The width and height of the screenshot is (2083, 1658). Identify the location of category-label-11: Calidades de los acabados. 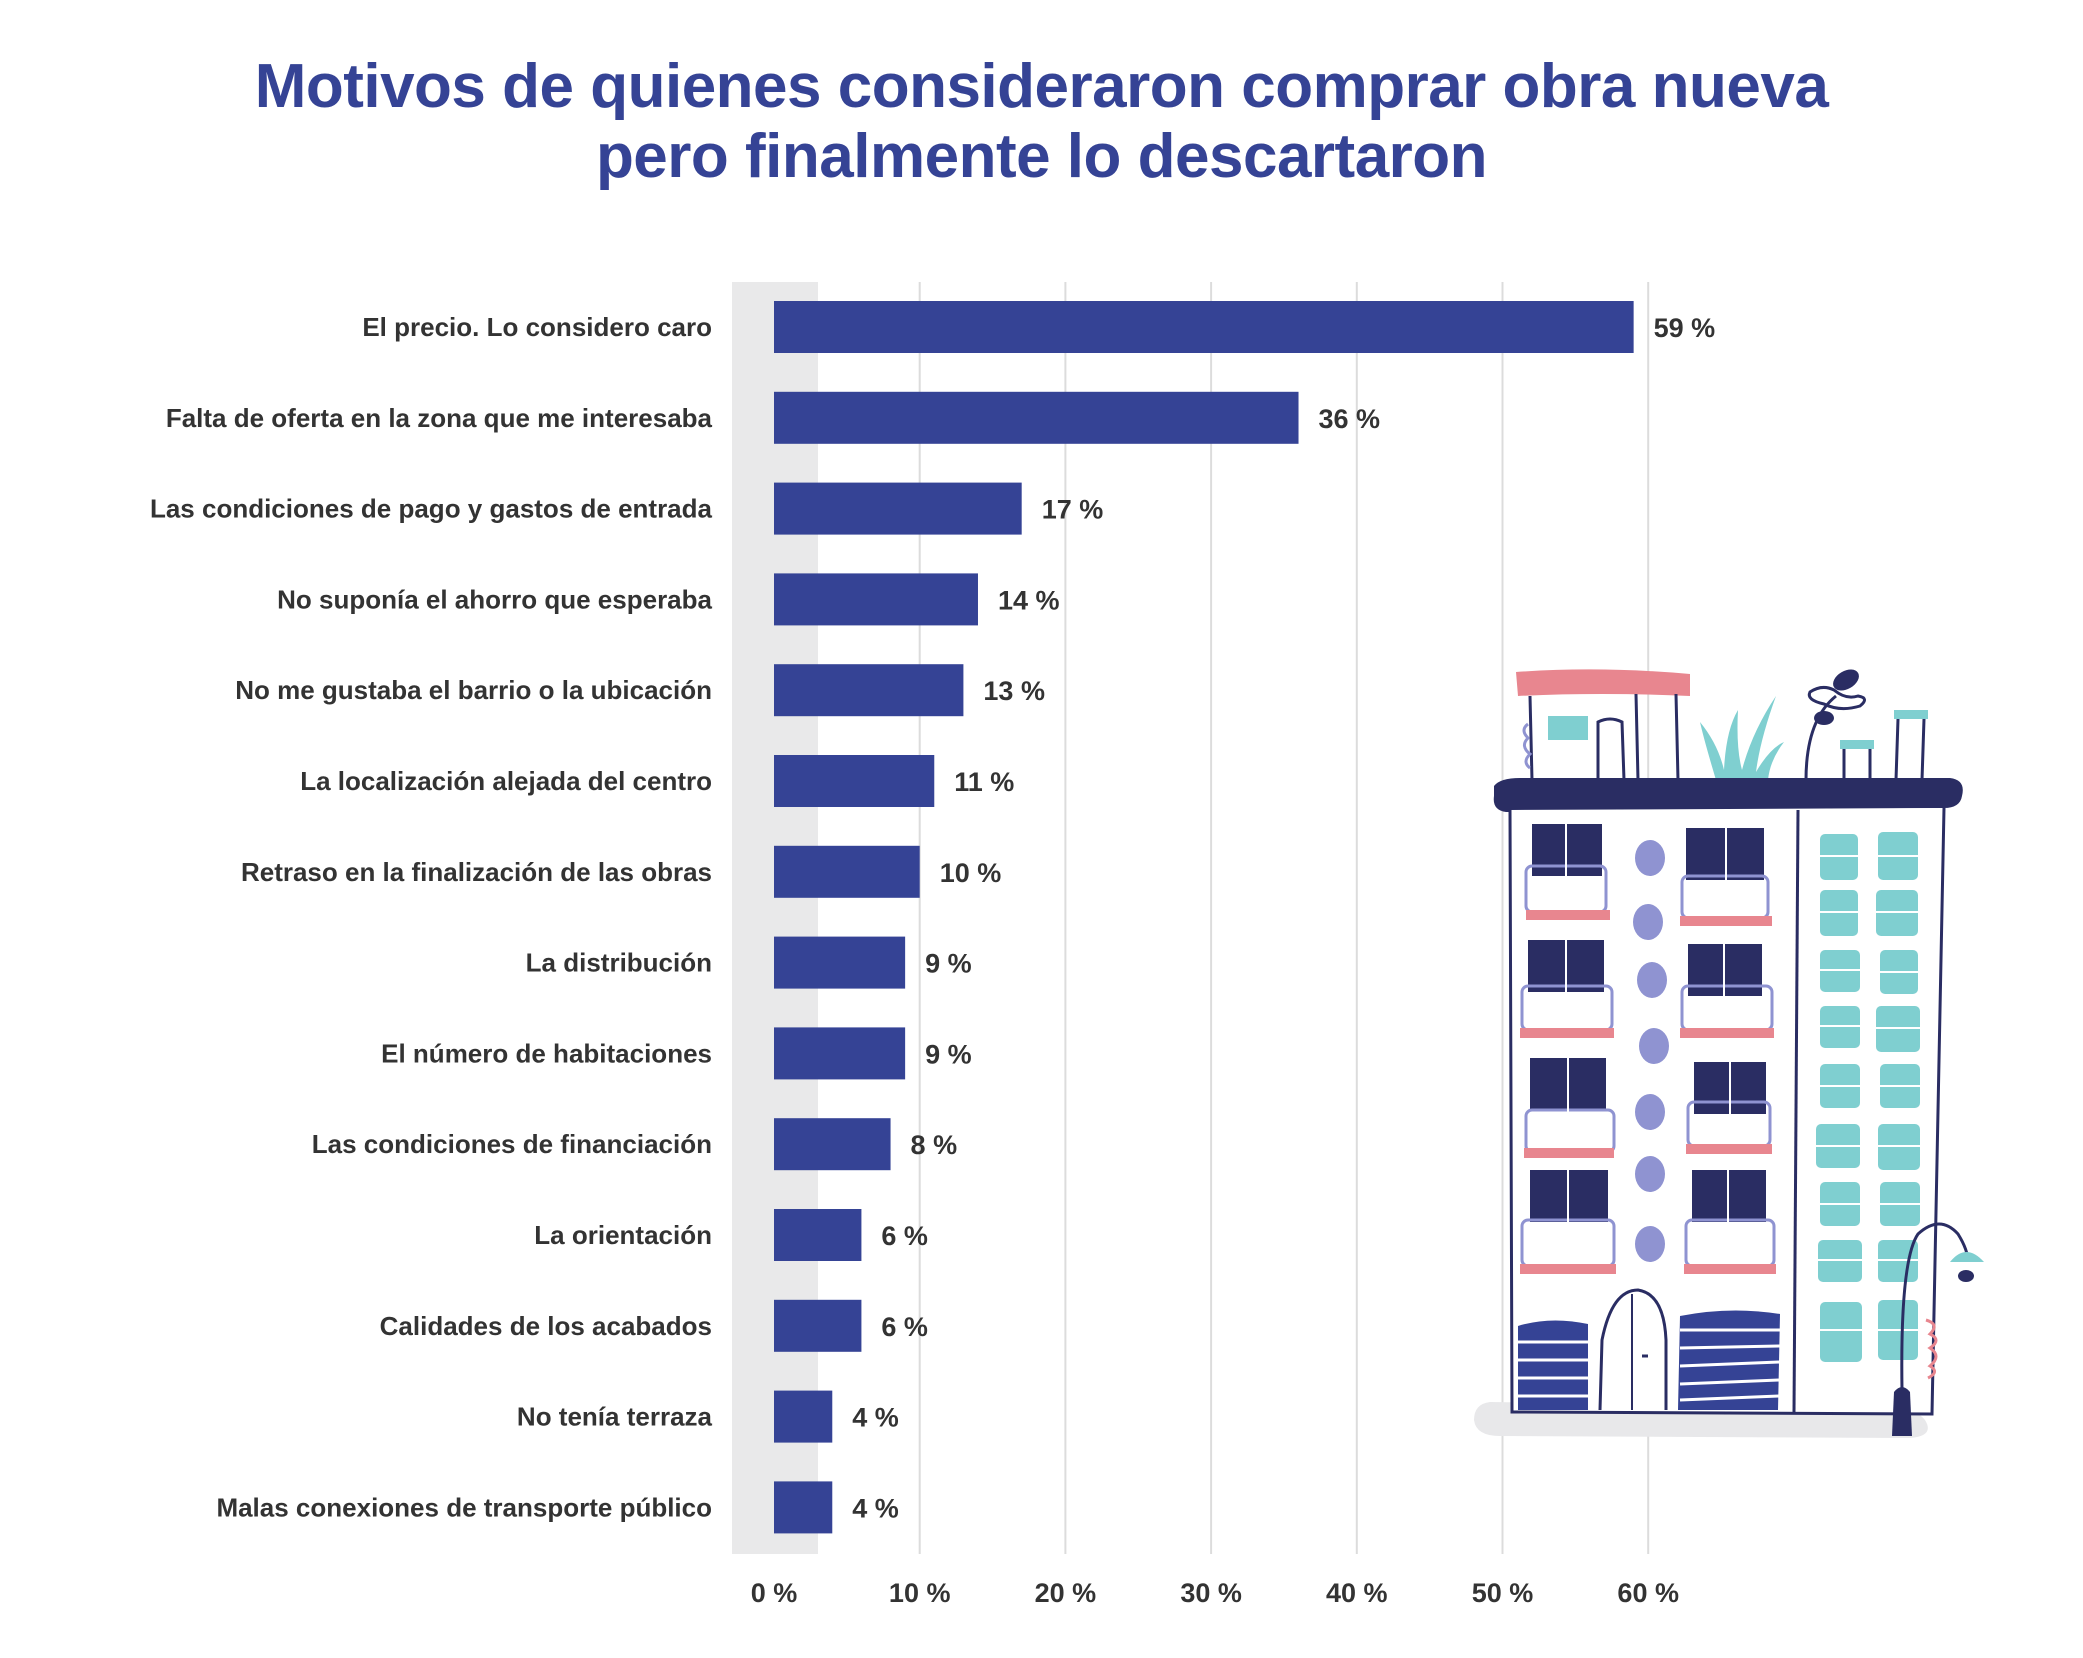
(546, 1326).